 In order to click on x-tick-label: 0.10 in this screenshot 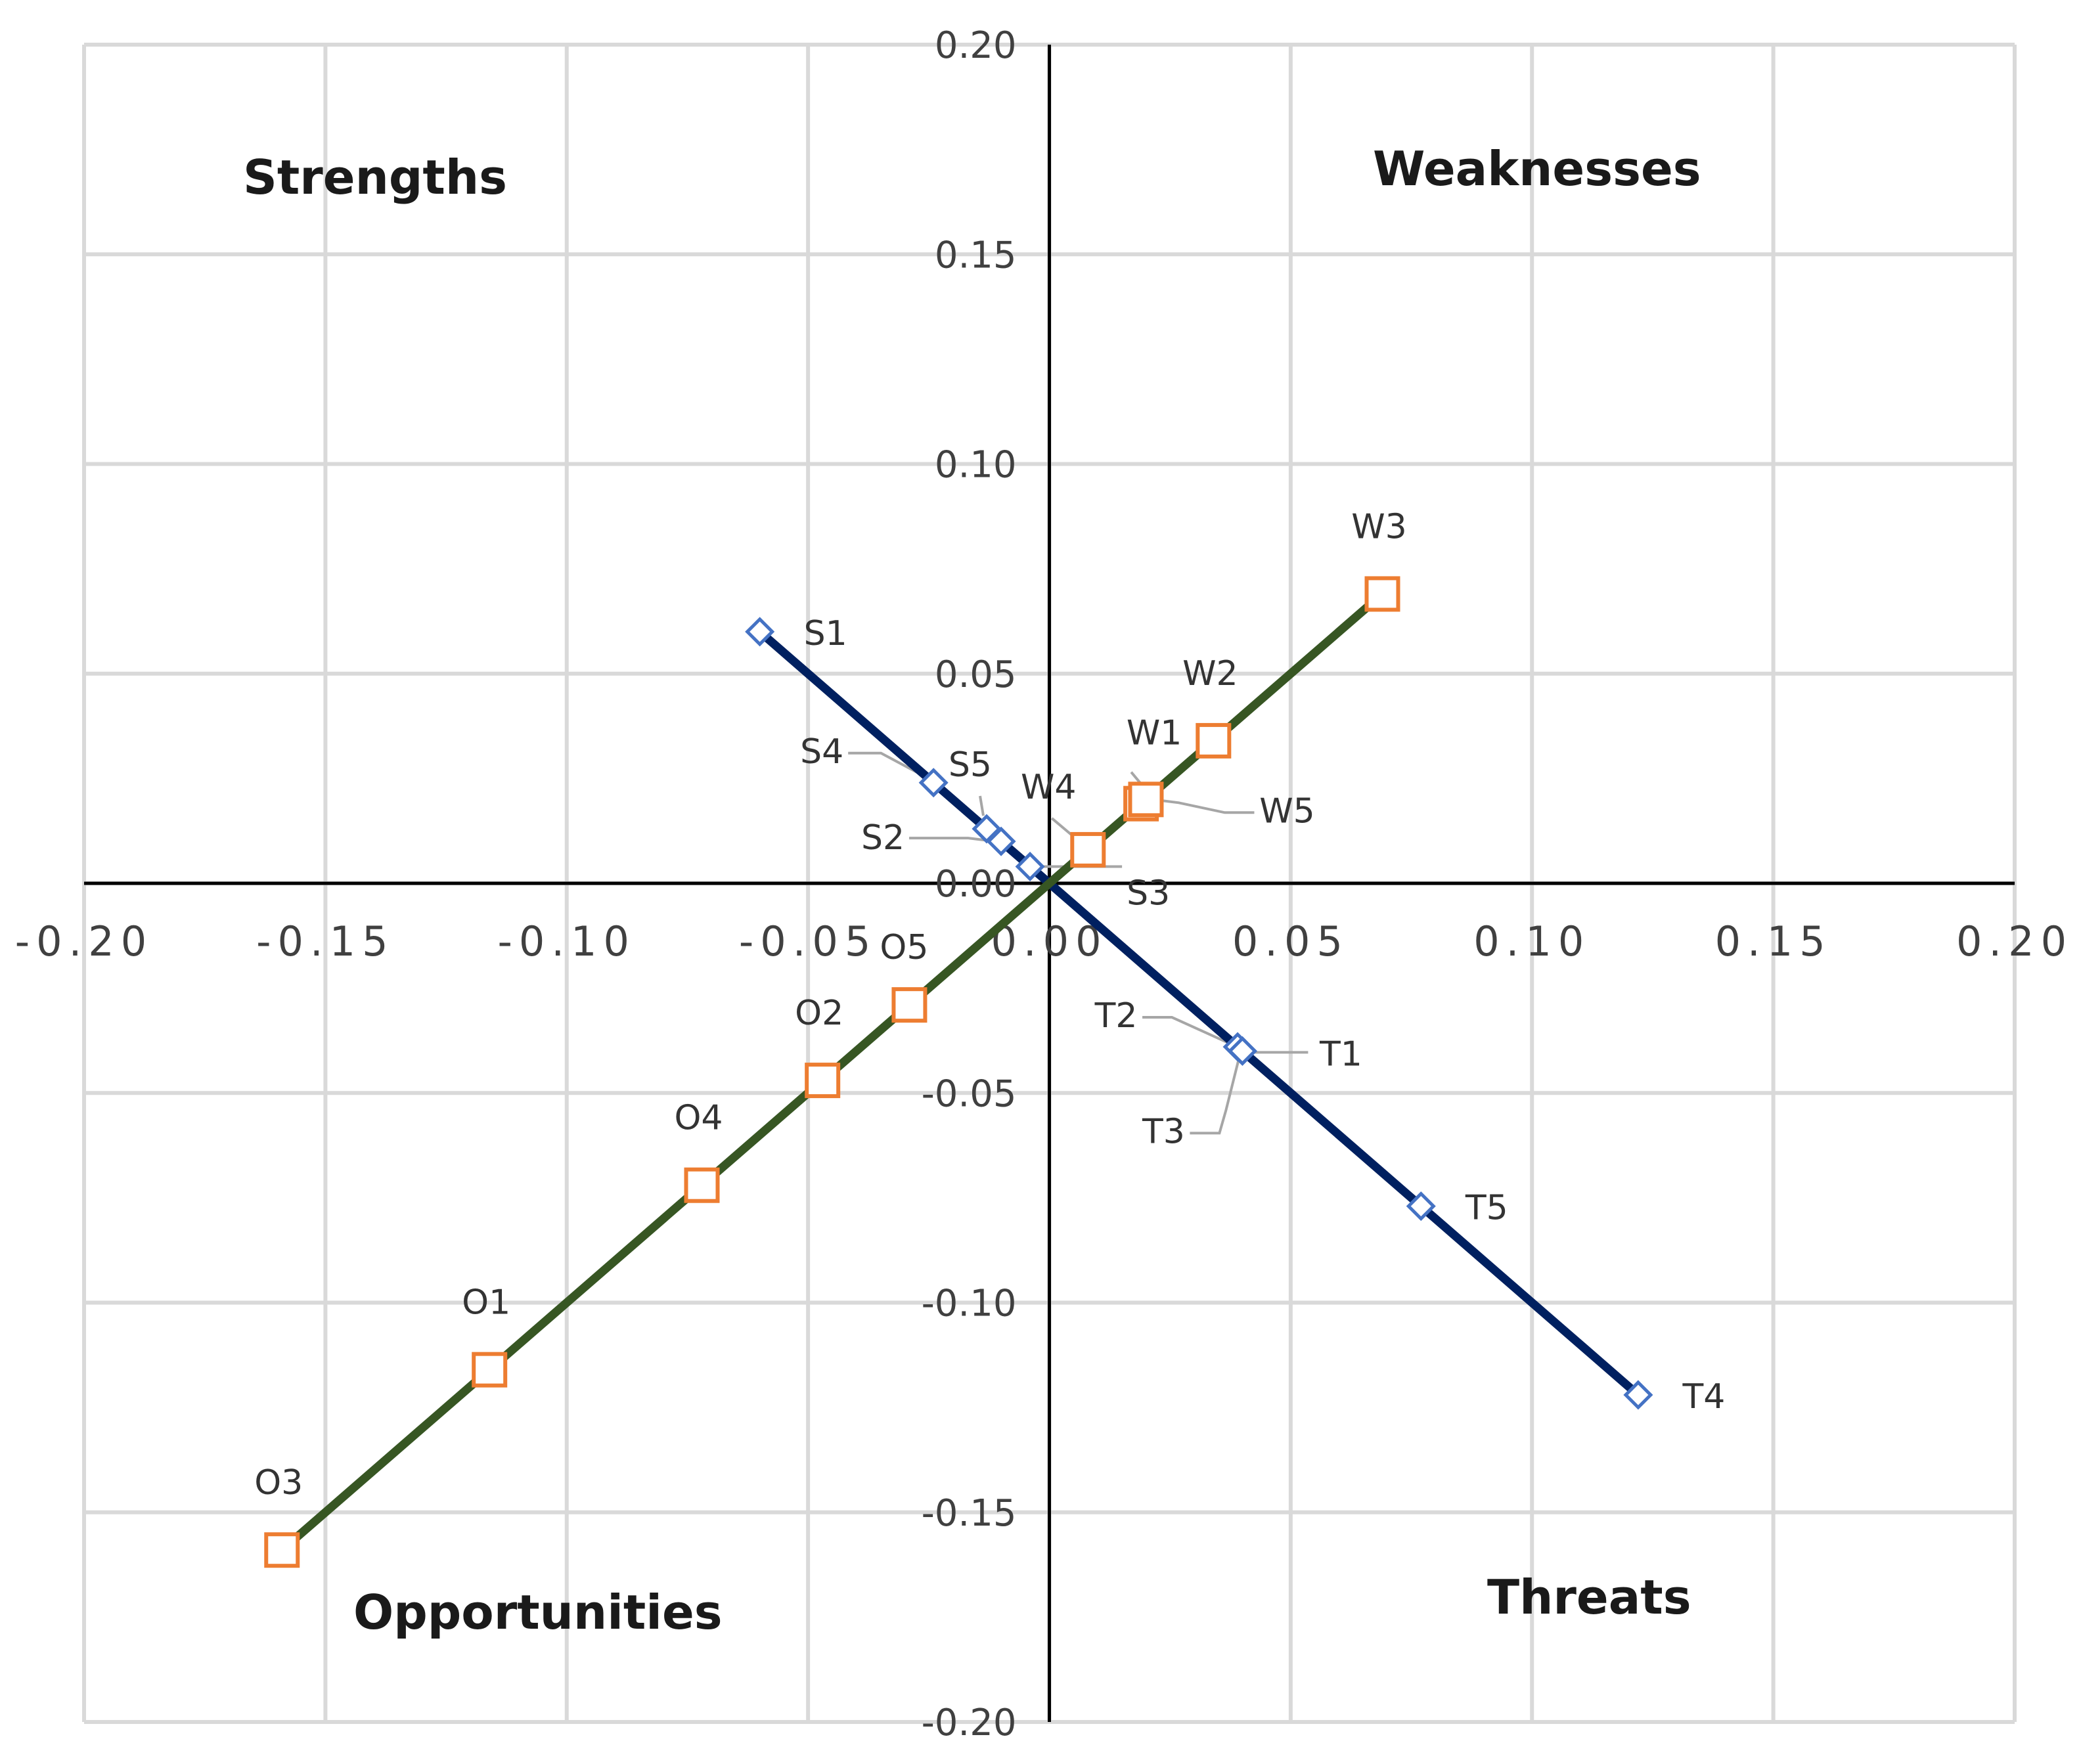, I will do `click(1531, 941)`.